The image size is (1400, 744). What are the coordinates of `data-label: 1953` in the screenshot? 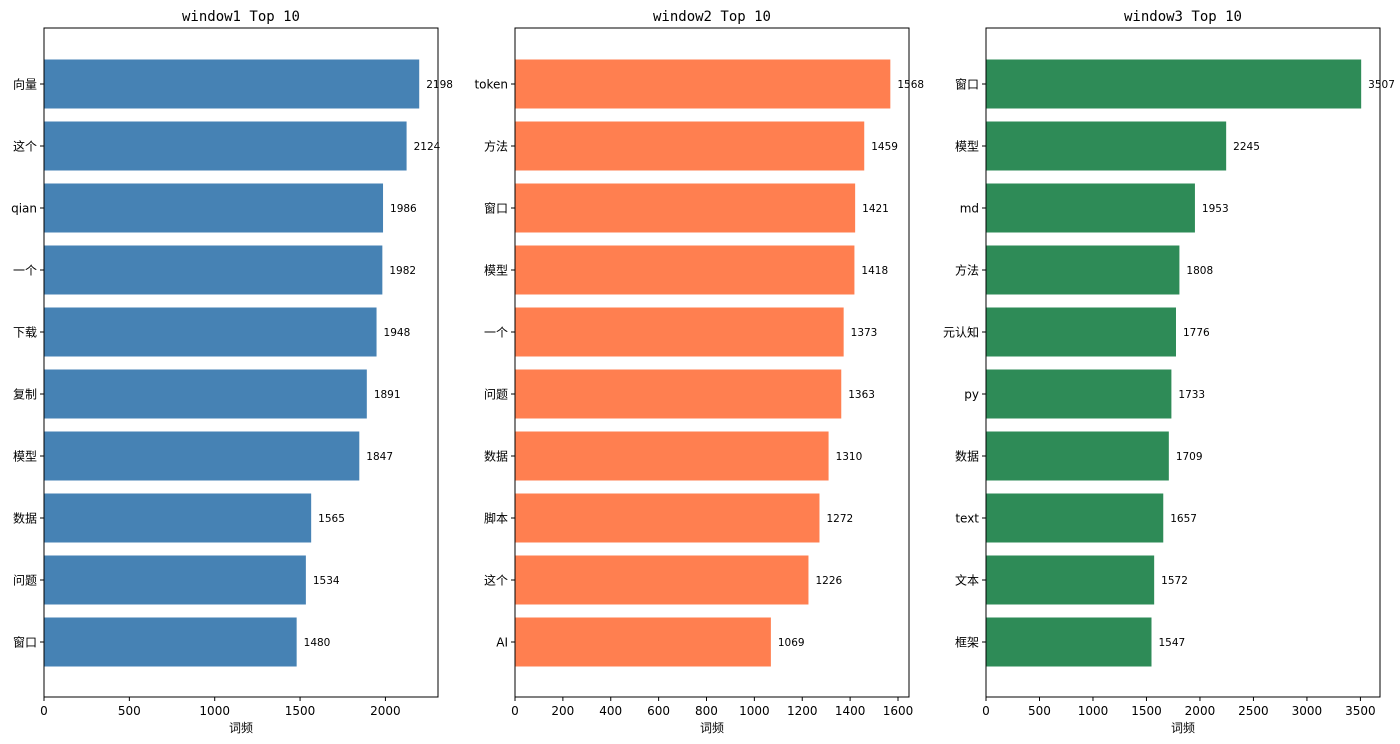 It's located at (1215, 209).